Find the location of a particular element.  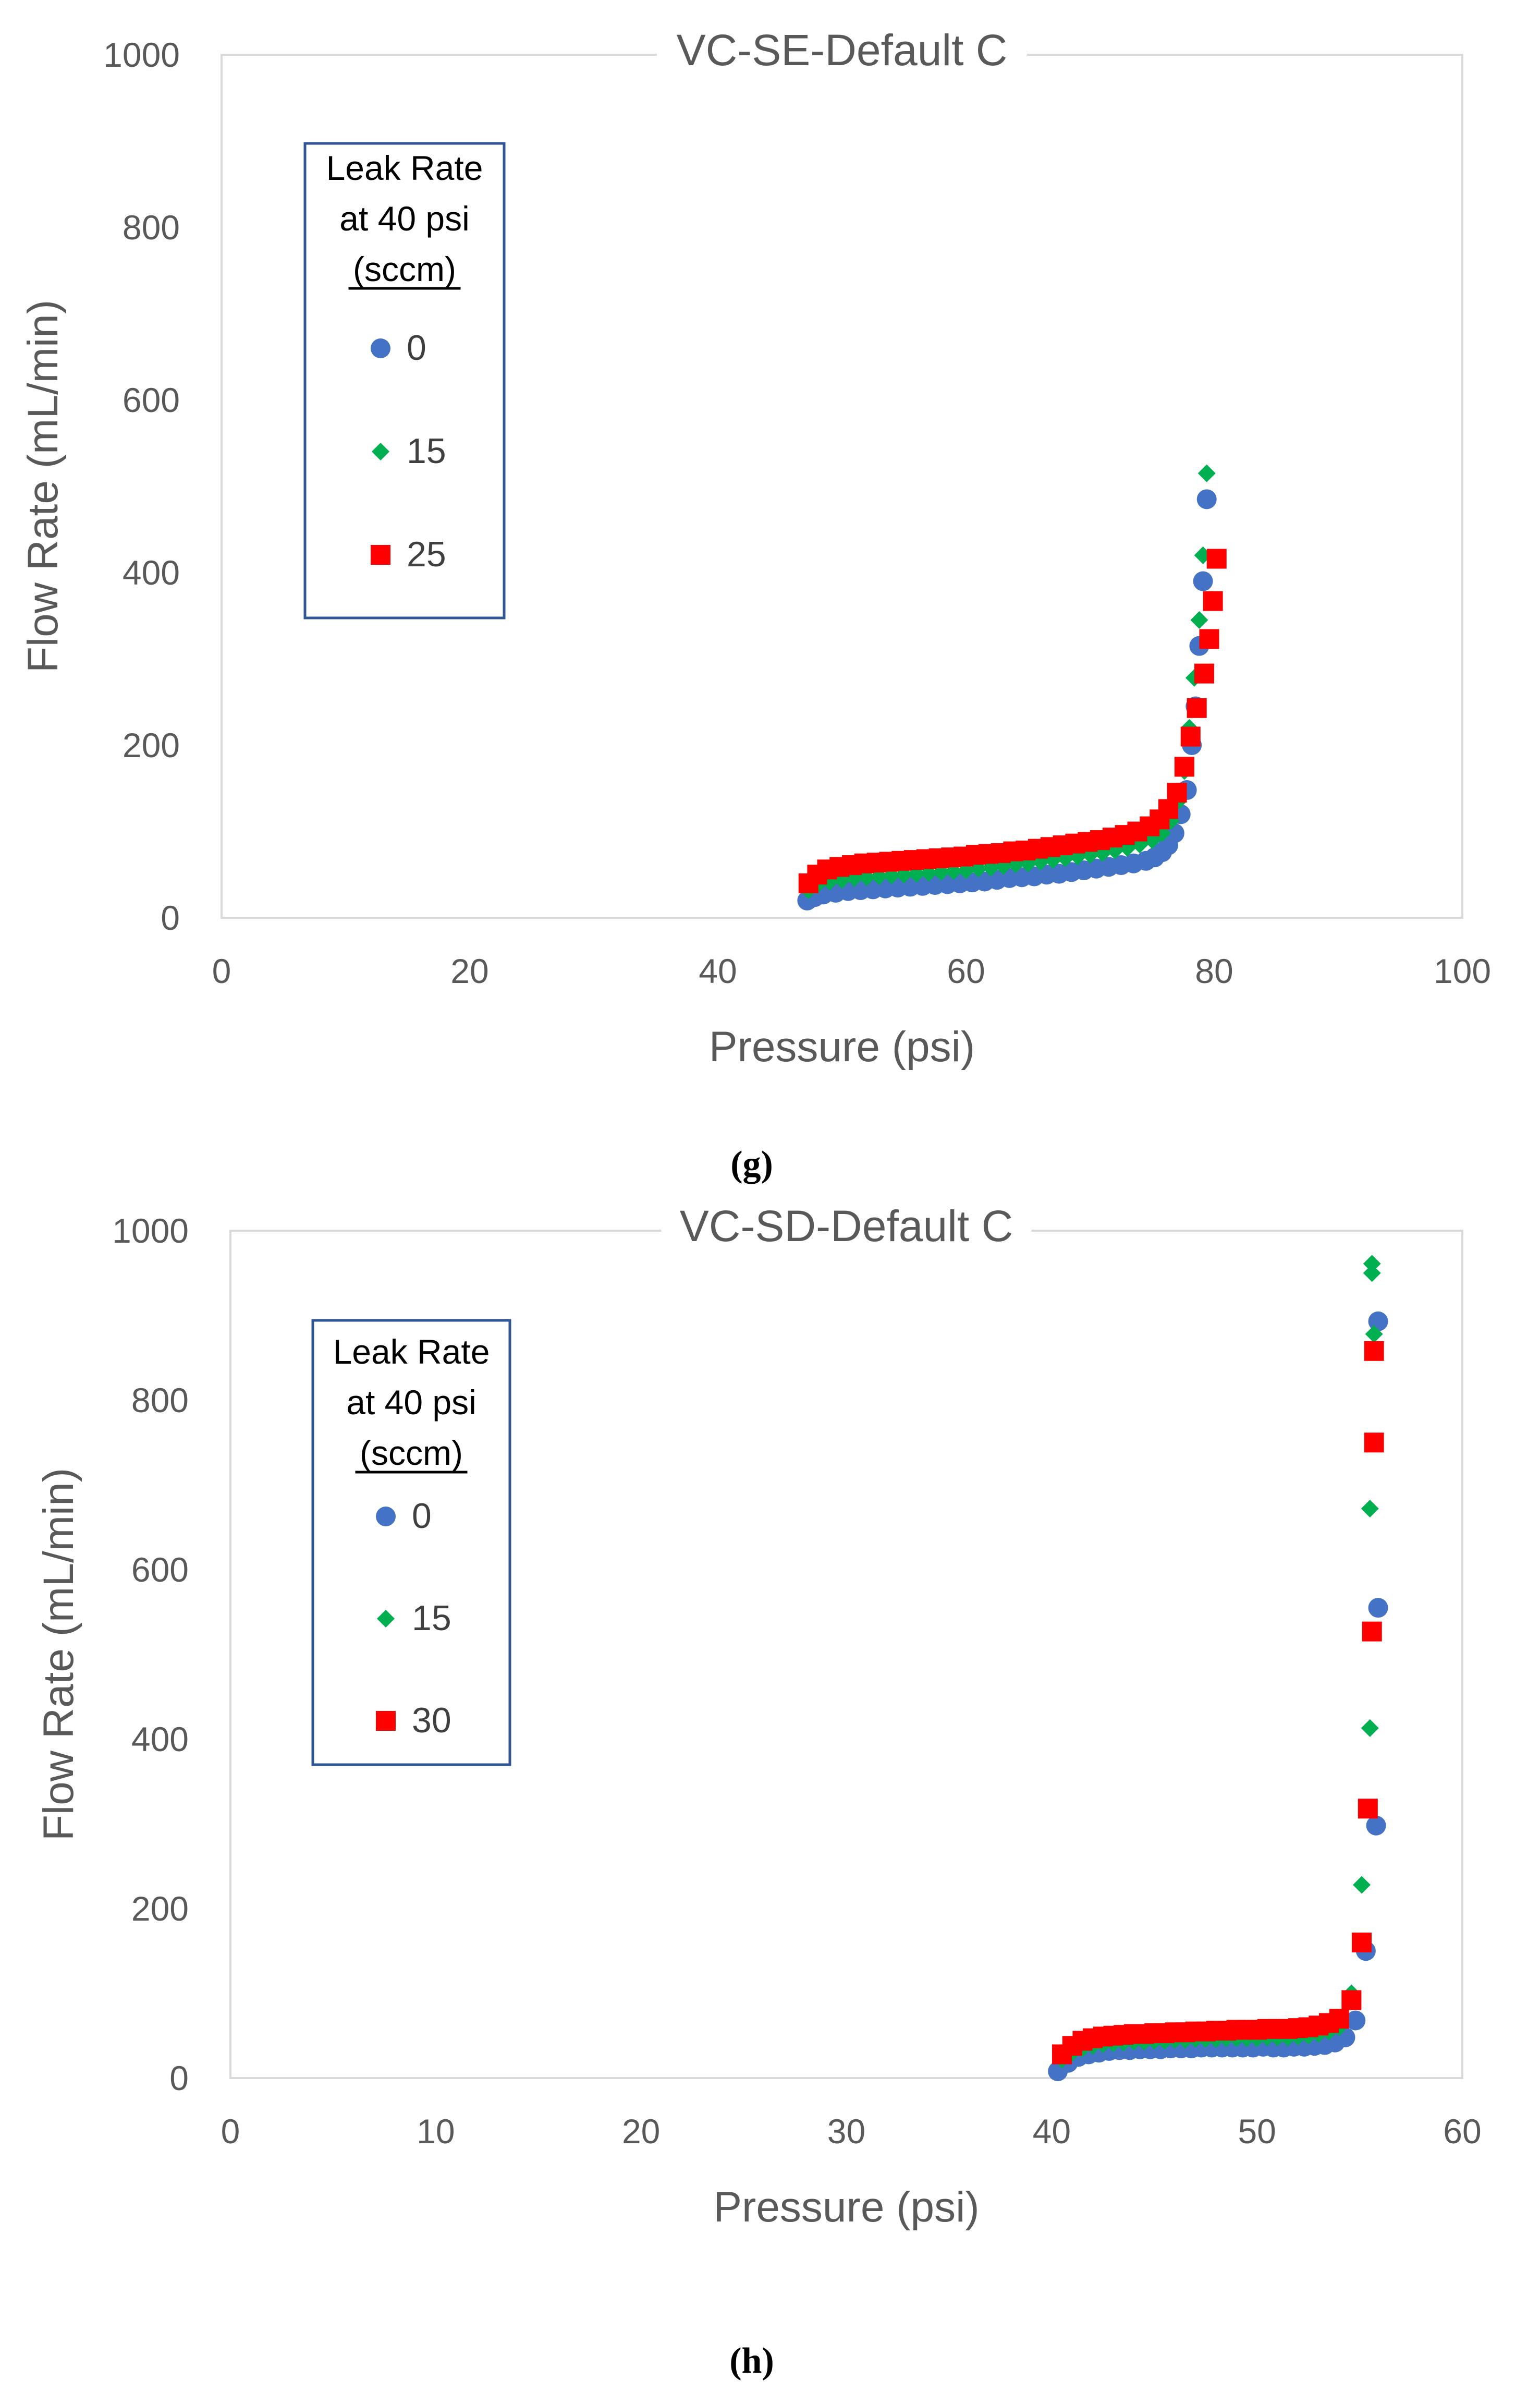

figure-caption: (h) is located at coordinates (752, 2361).